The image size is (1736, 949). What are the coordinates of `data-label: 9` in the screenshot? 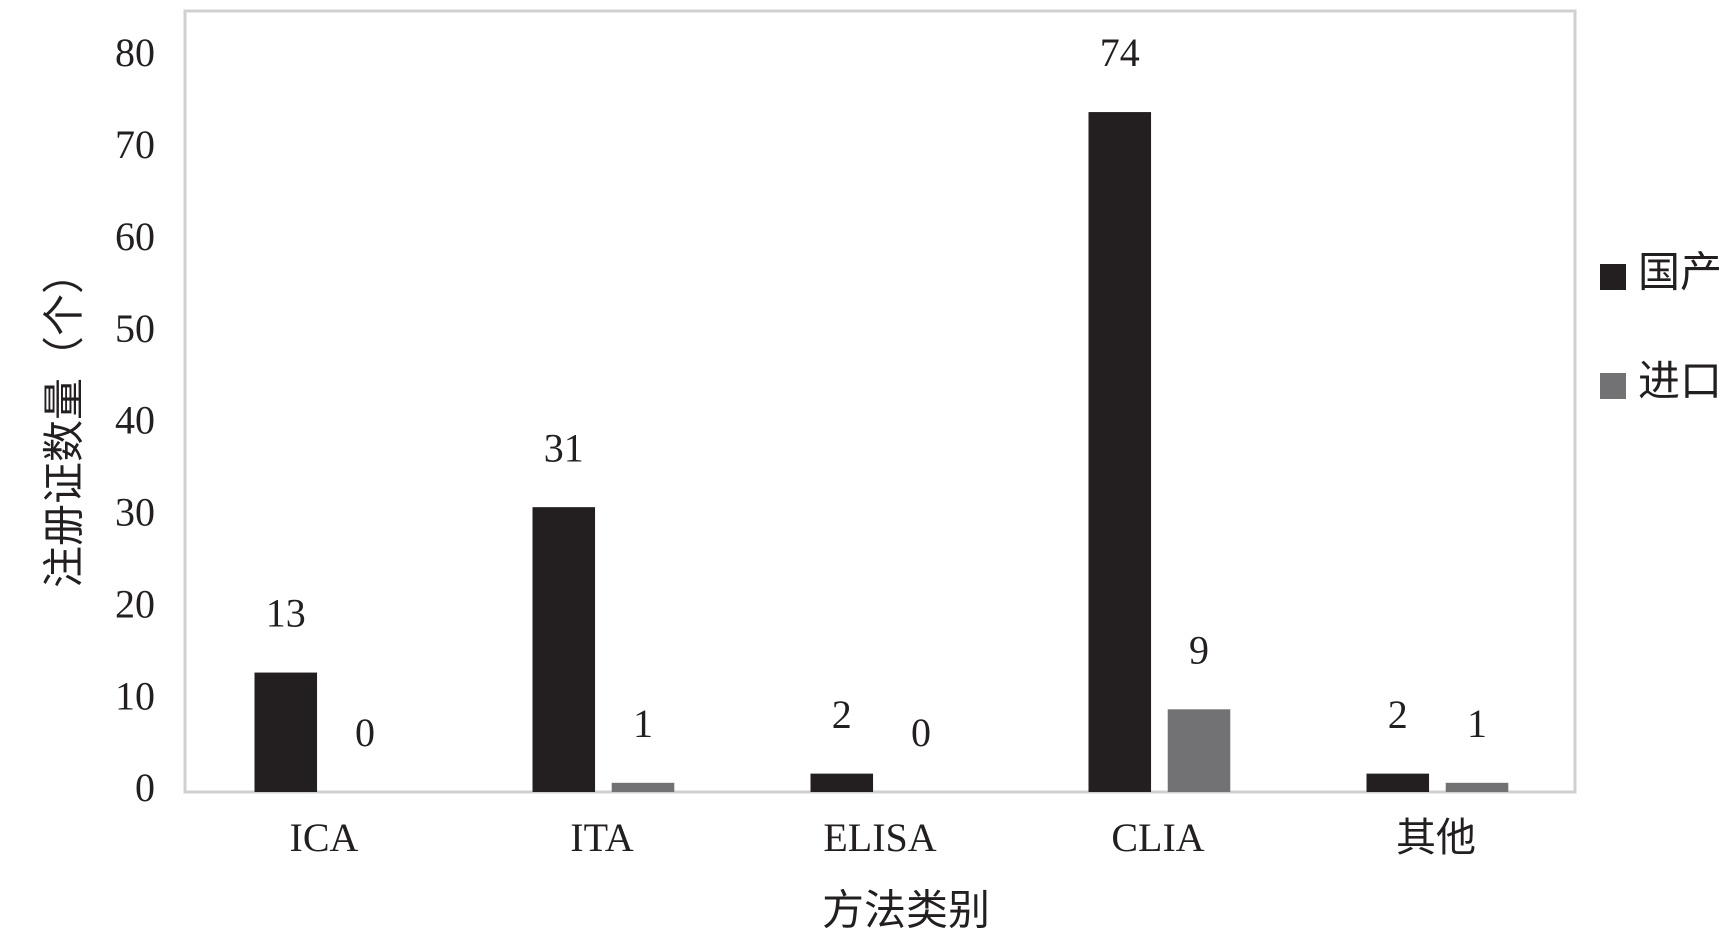 It's located at (1199, 649).